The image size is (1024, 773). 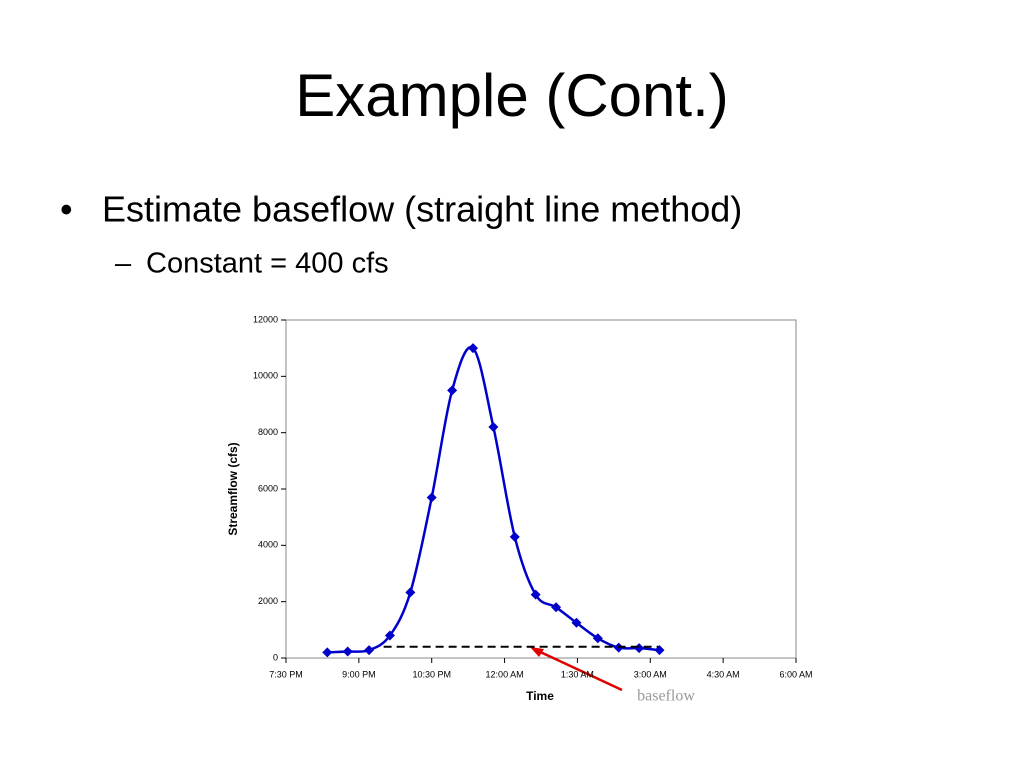 What do you see at coordinates (286, 674) in the screenshot?
I see `x-tick-label: 7:30 PM` at bounding box center [286, 674].